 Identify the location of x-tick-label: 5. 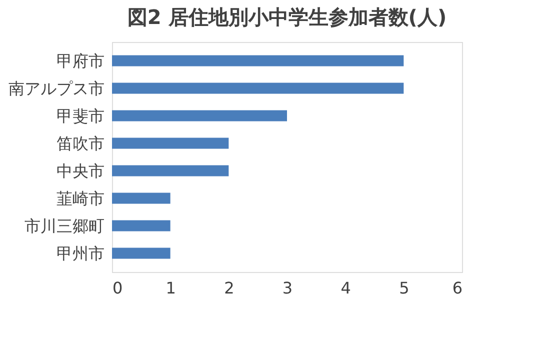
(404, 288).